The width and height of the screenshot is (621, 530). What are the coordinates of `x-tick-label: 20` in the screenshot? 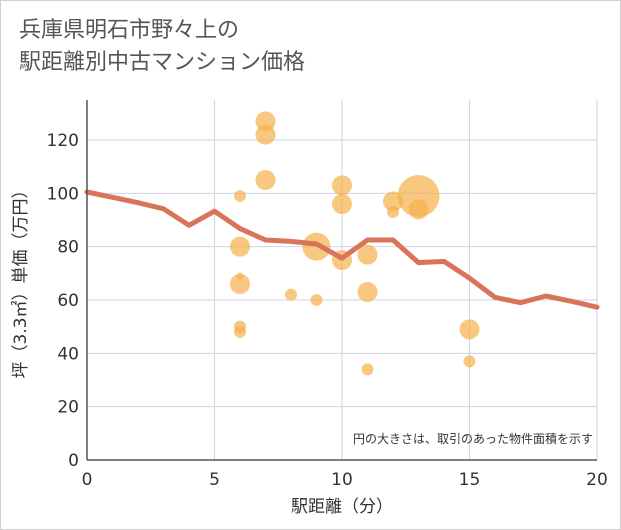 It's located at (597, 480).